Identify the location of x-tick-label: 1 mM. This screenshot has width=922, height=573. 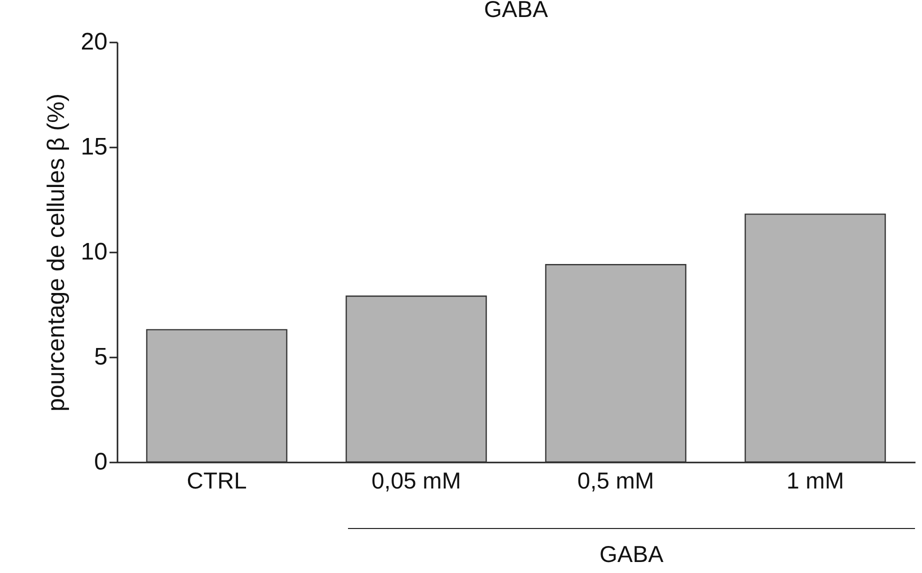
(815, 481).